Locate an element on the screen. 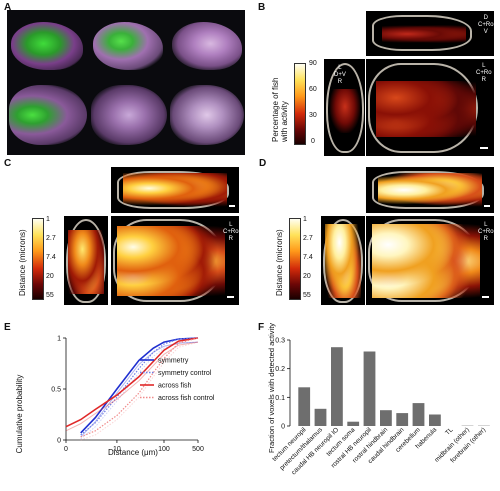 This screenshot has width=500, height=491. panel-b-lateral-activity is located at coordinates (424, 34).